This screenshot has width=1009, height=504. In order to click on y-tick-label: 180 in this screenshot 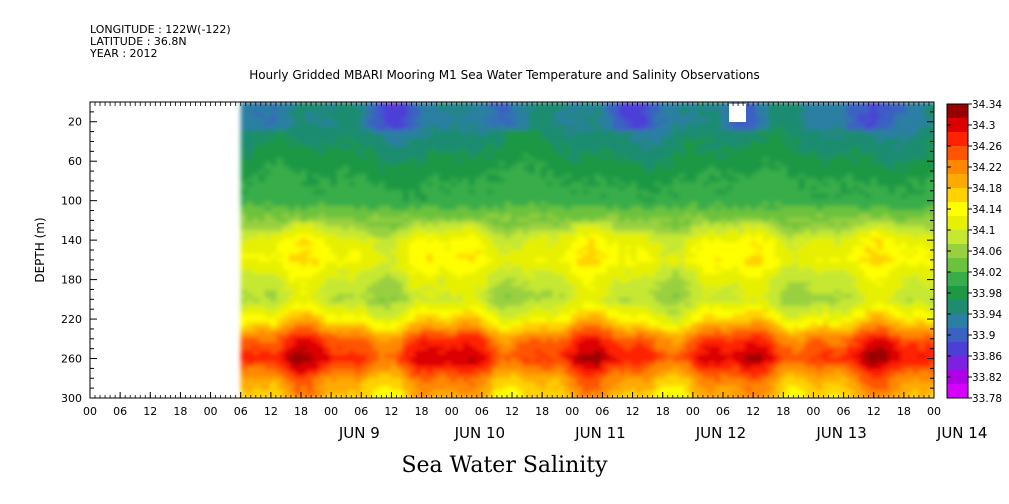, I will do `click(71, 280)`.